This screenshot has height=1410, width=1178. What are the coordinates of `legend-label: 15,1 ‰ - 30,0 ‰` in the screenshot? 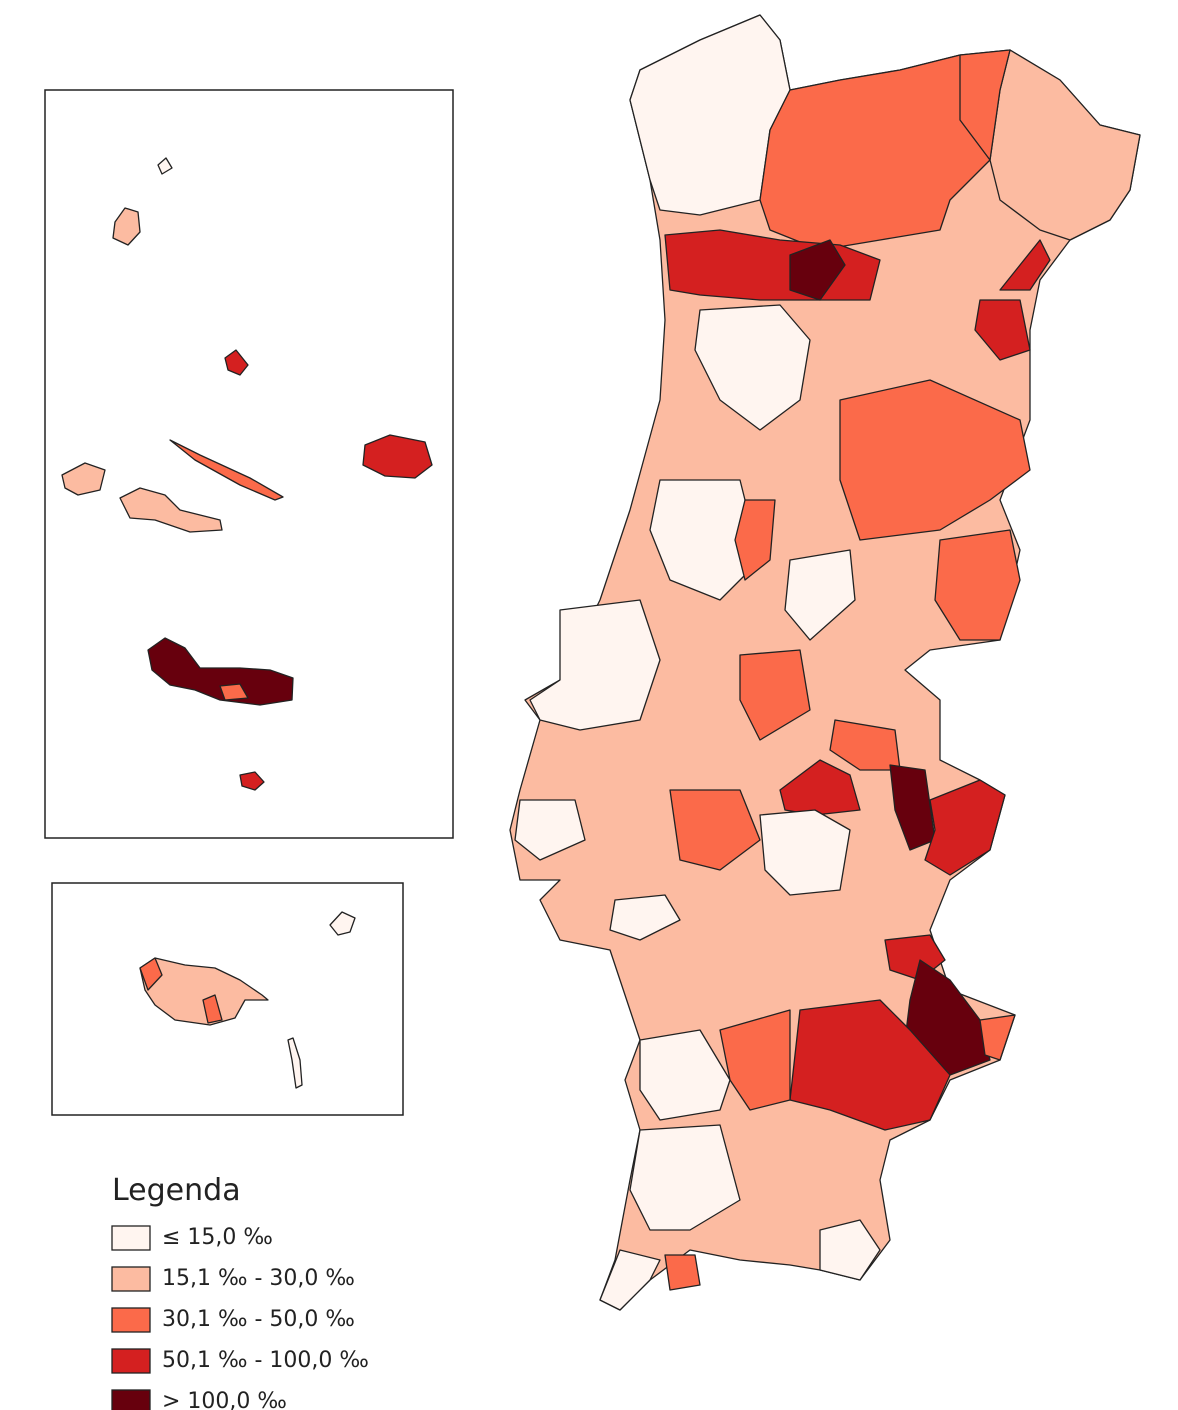 It's located at (258, 1278).